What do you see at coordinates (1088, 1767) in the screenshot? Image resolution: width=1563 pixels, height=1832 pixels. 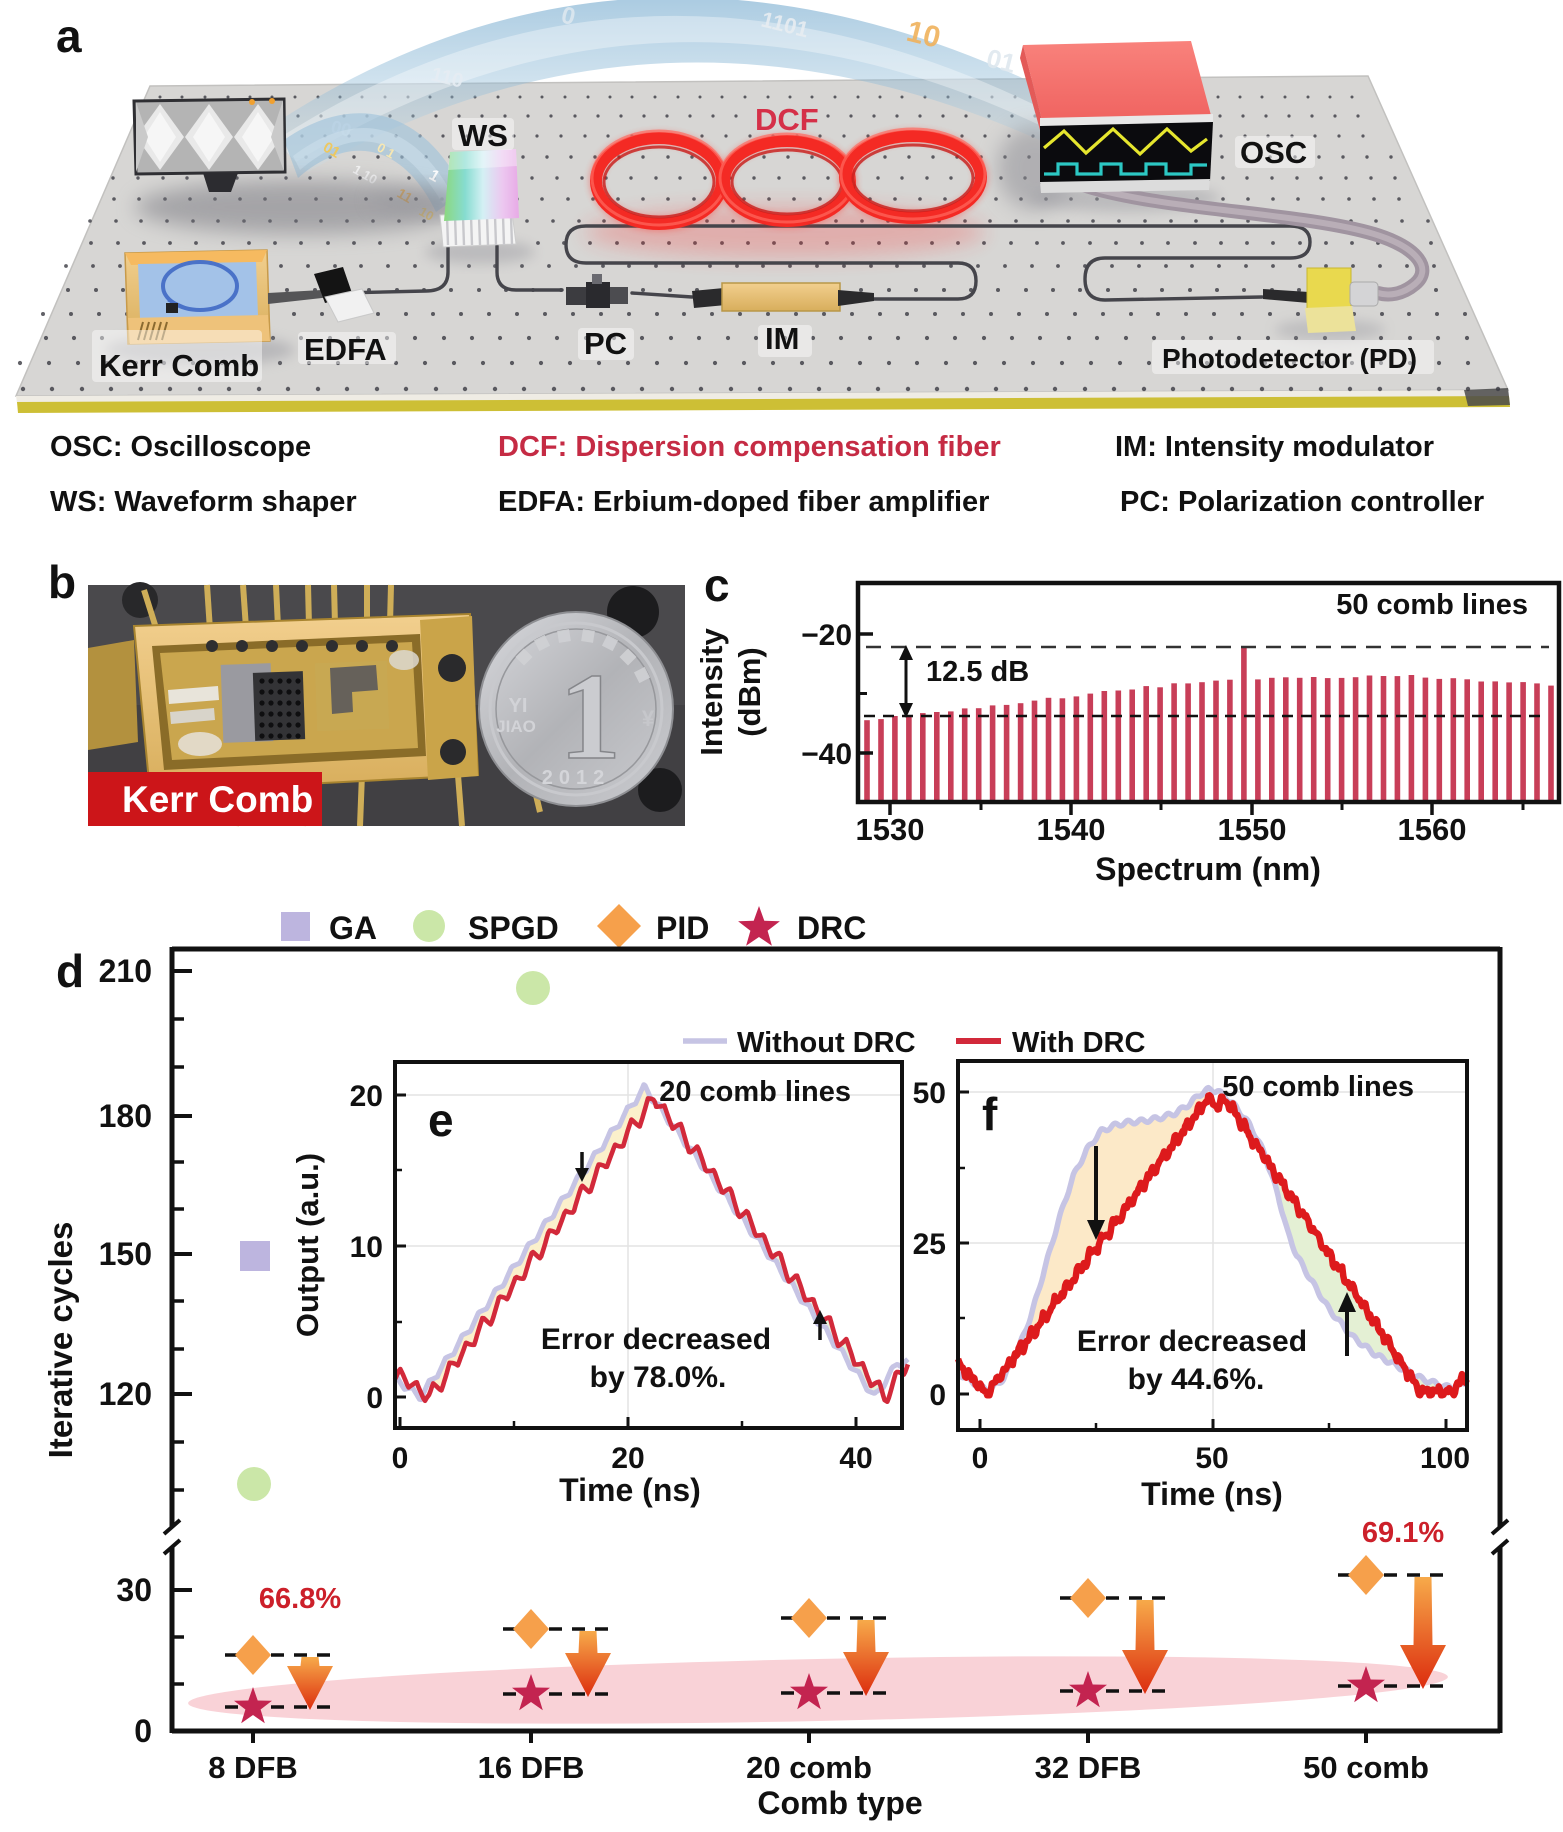 I see `svg-text: 32 DFB` at bounding box center [1088, 1767].